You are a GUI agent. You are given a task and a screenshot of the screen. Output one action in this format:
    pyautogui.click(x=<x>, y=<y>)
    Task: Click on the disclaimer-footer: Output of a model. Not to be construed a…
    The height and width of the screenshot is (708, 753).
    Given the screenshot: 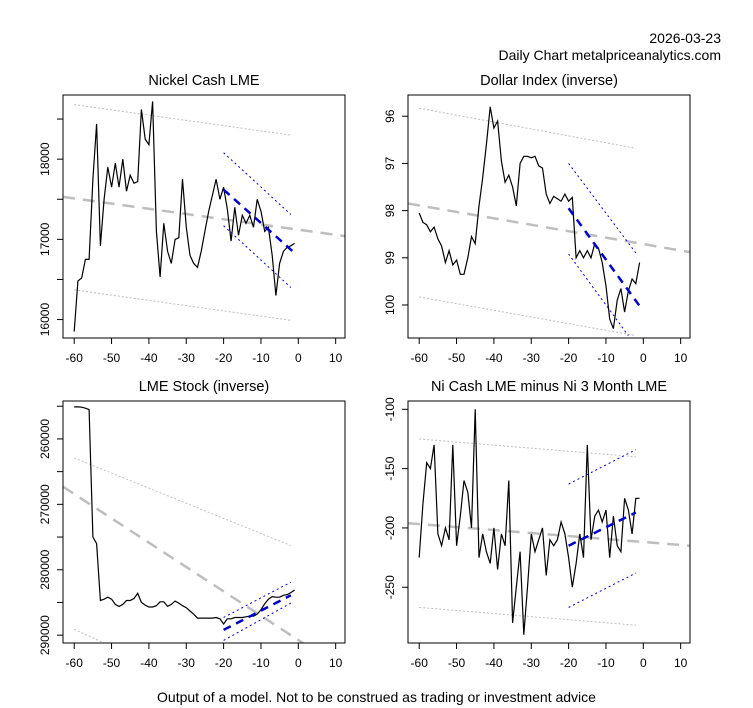 What is the action you would take?
    pyautogui.click(x=376, y=697)
    